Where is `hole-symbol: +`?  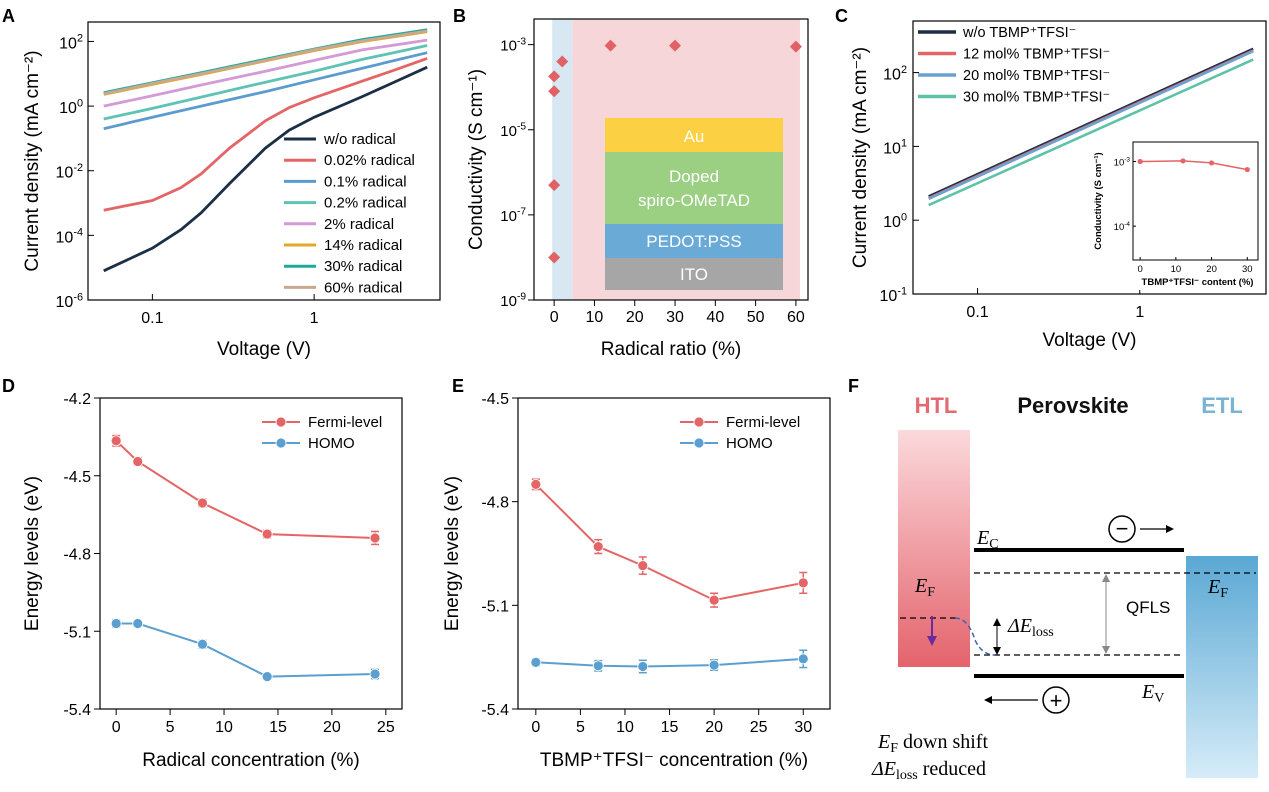
hole-symbol: + is located at coordinates (1056, 700).